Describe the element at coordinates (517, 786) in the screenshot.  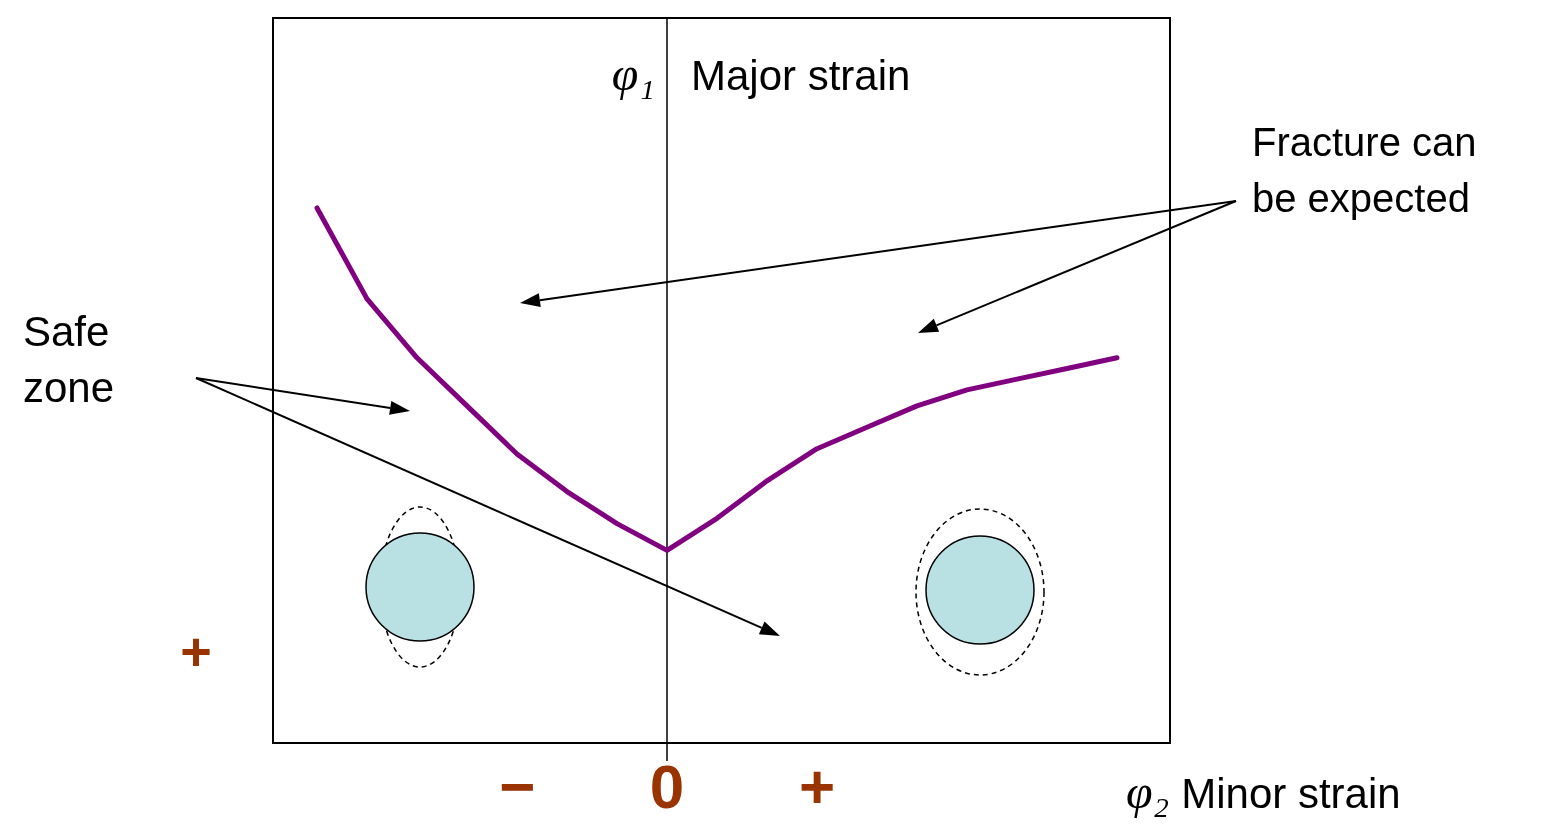
I see `x-tick-label: −` at that location.